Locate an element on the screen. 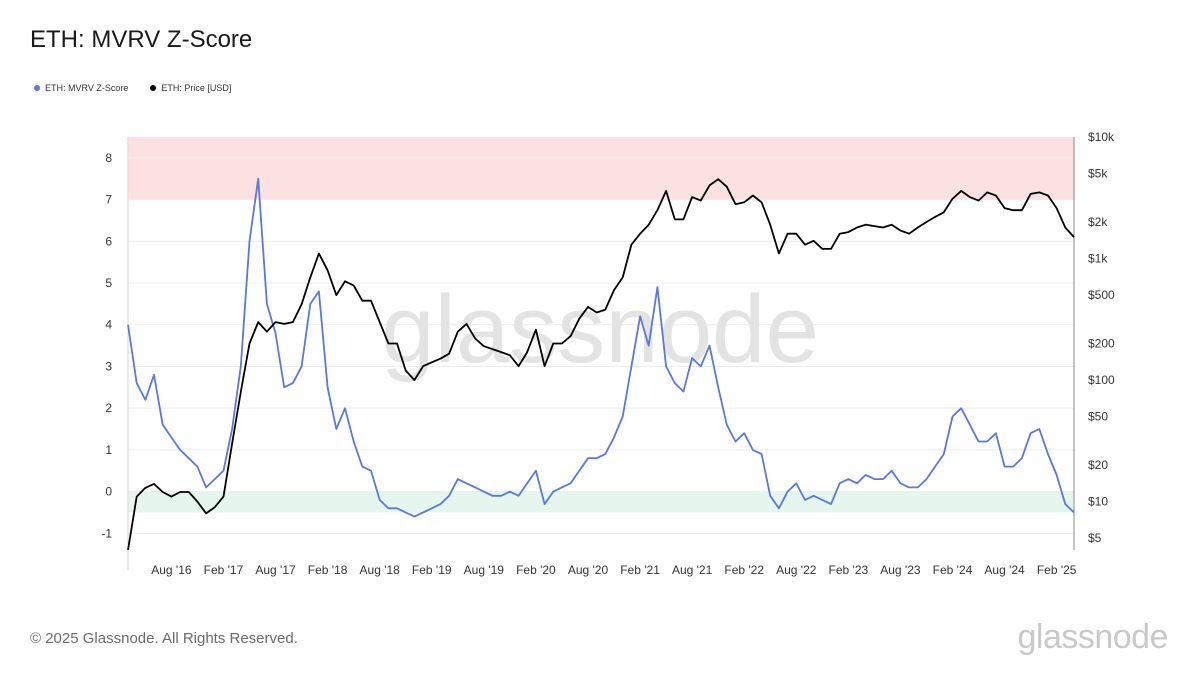  zone-overvalued is located at coordinates (601, 168).